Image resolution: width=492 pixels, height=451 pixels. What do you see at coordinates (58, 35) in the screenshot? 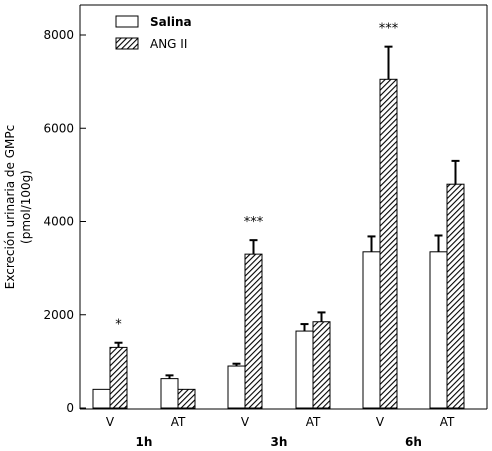
I see `y-tick-label: 8000` at bounding box center [58, 35].